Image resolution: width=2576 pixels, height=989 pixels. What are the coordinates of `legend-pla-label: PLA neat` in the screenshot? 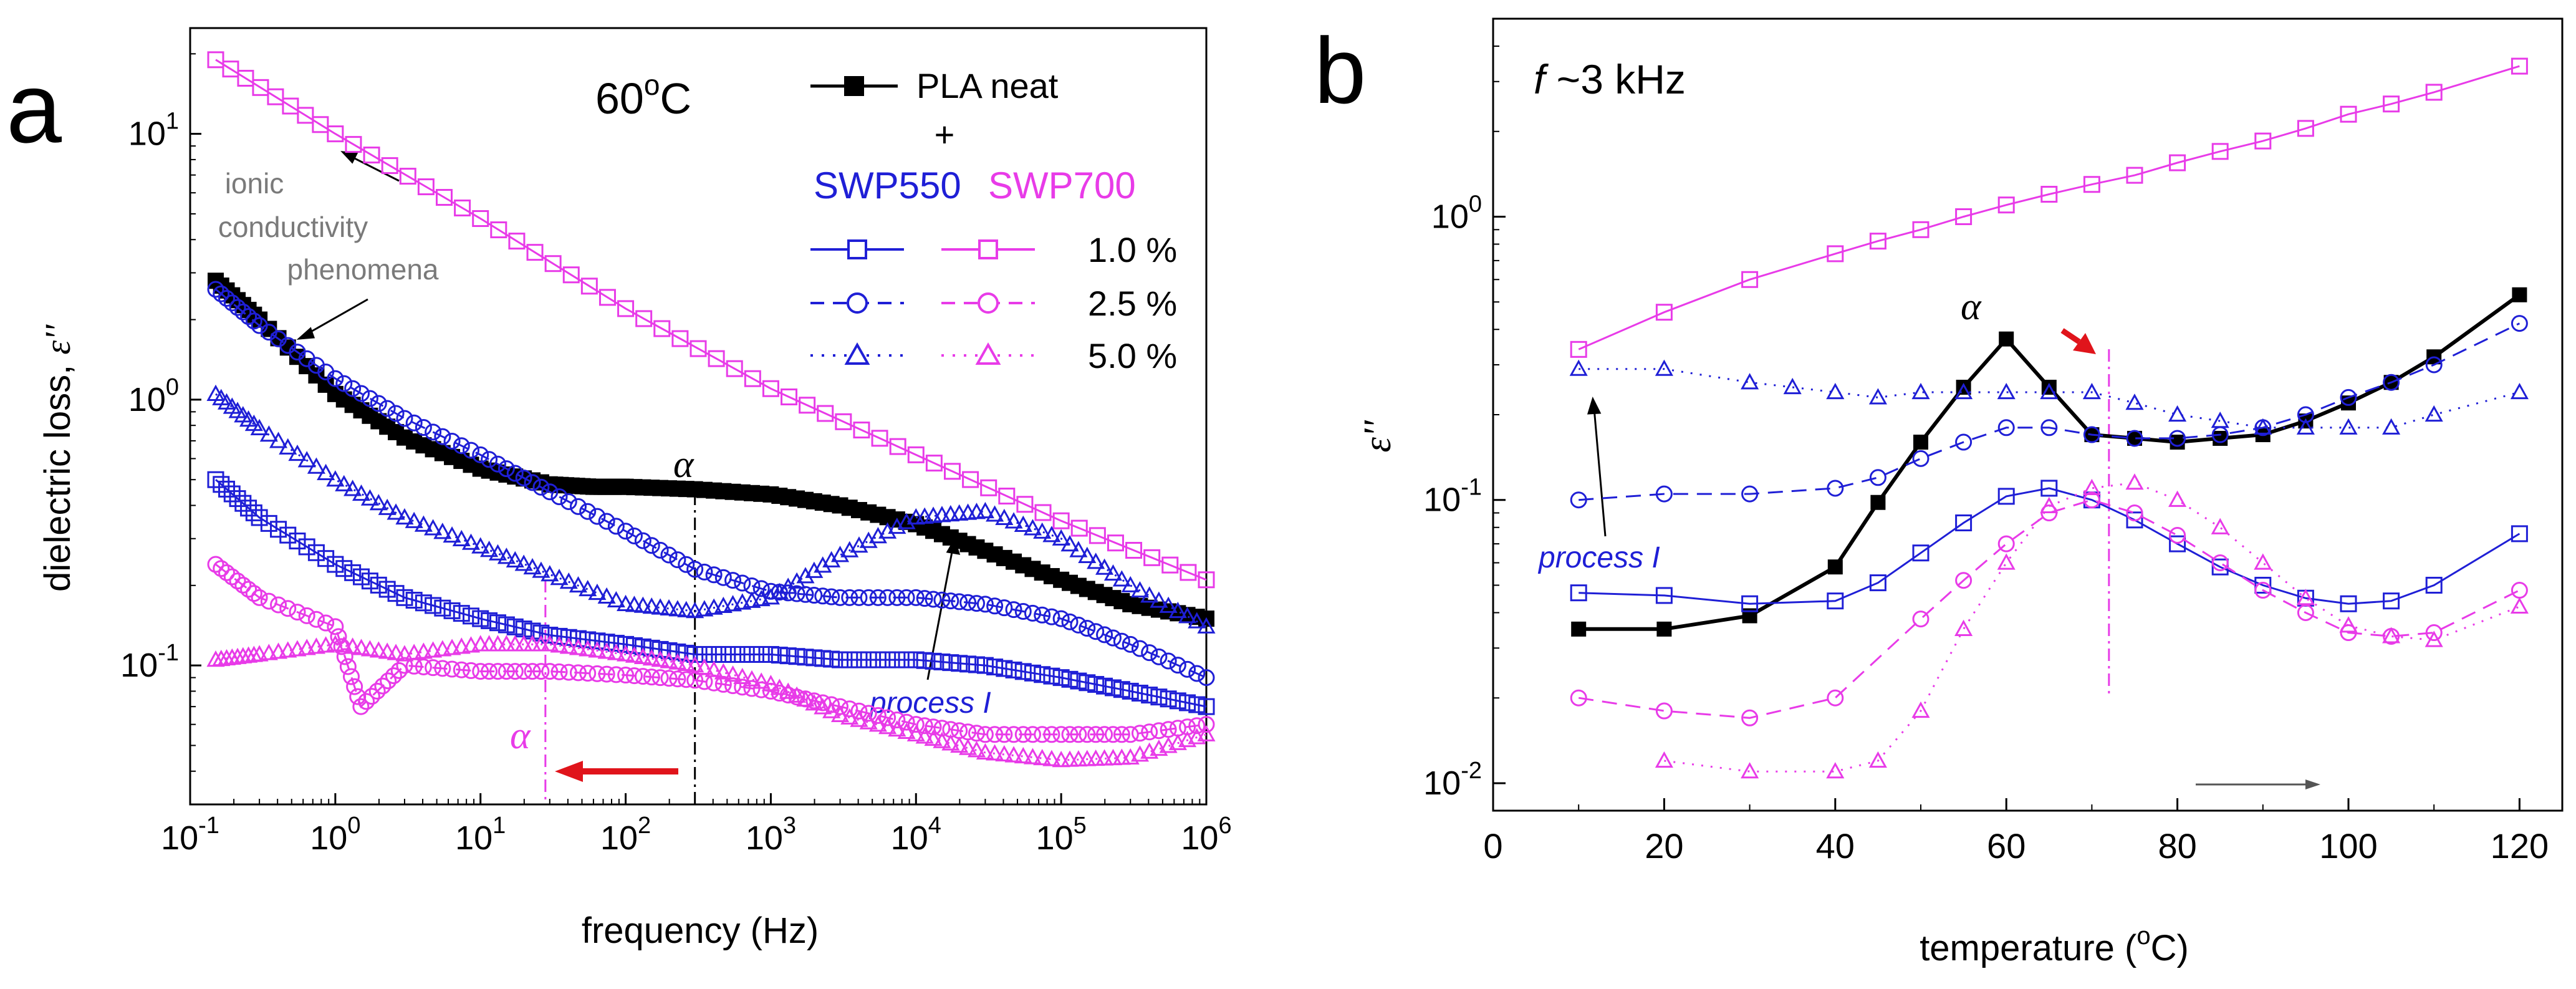 It's located at (987, 85).